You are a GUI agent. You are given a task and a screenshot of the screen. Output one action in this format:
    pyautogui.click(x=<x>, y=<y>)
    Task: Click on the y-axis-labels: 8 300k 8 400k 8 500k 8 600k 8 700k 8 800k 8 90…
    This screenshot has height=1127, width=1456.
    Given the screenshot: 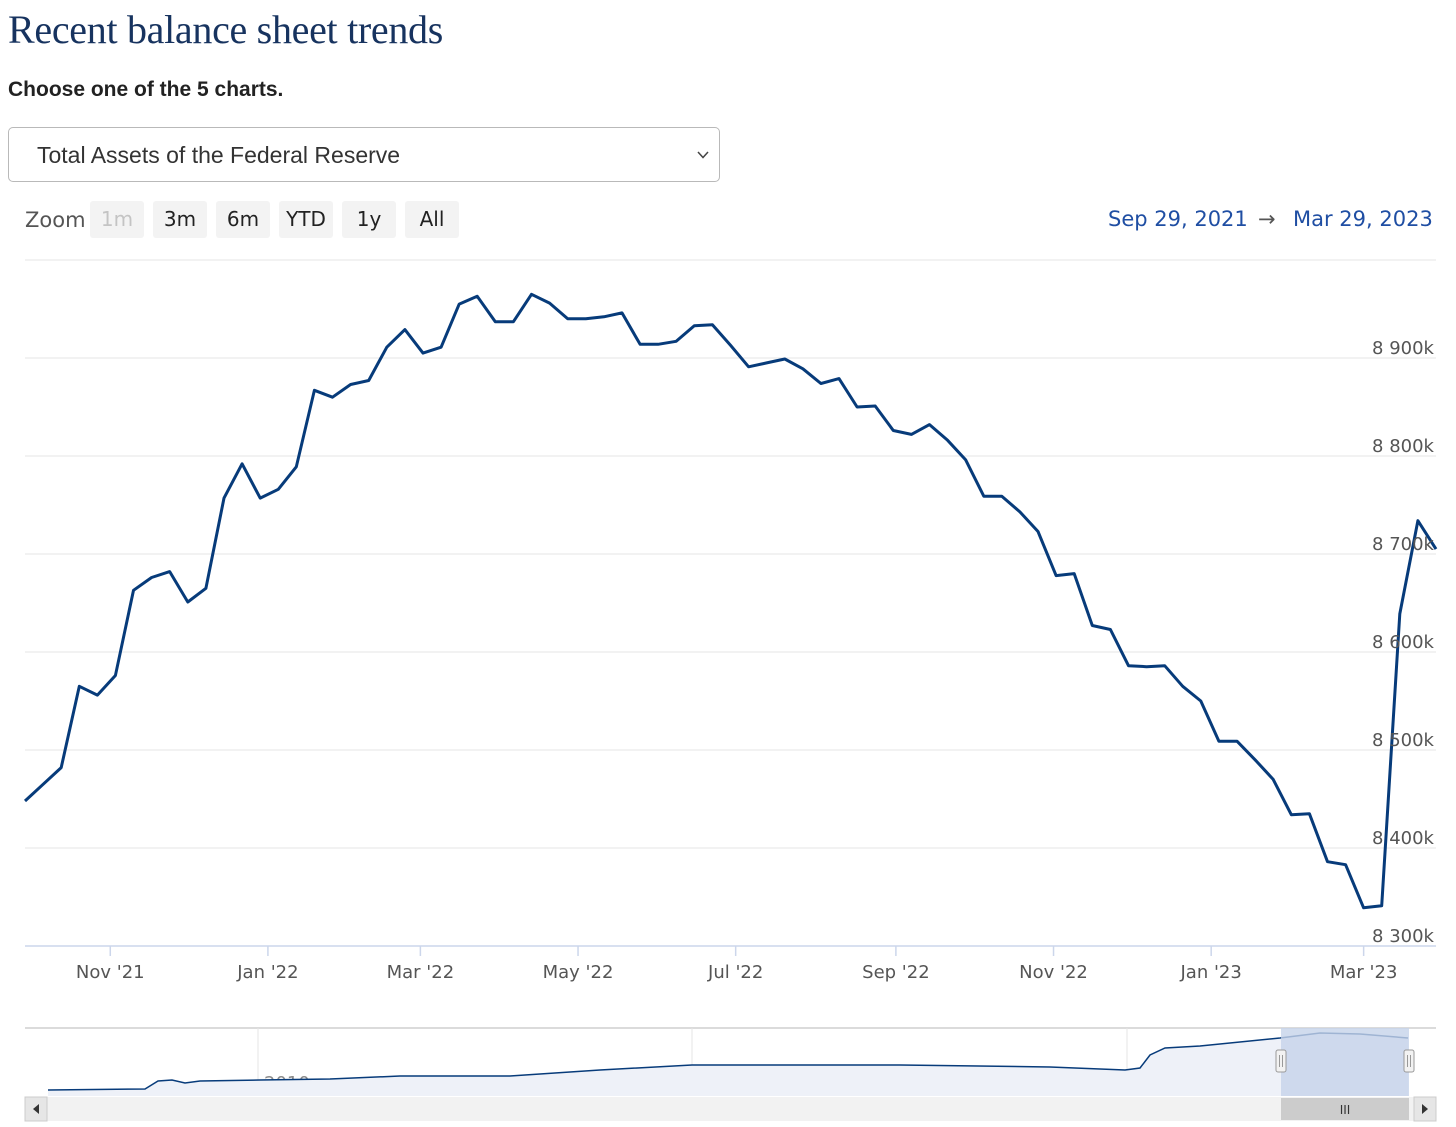 What is the action you would take?
    pyautogui.click(x=1403, y=642)
    